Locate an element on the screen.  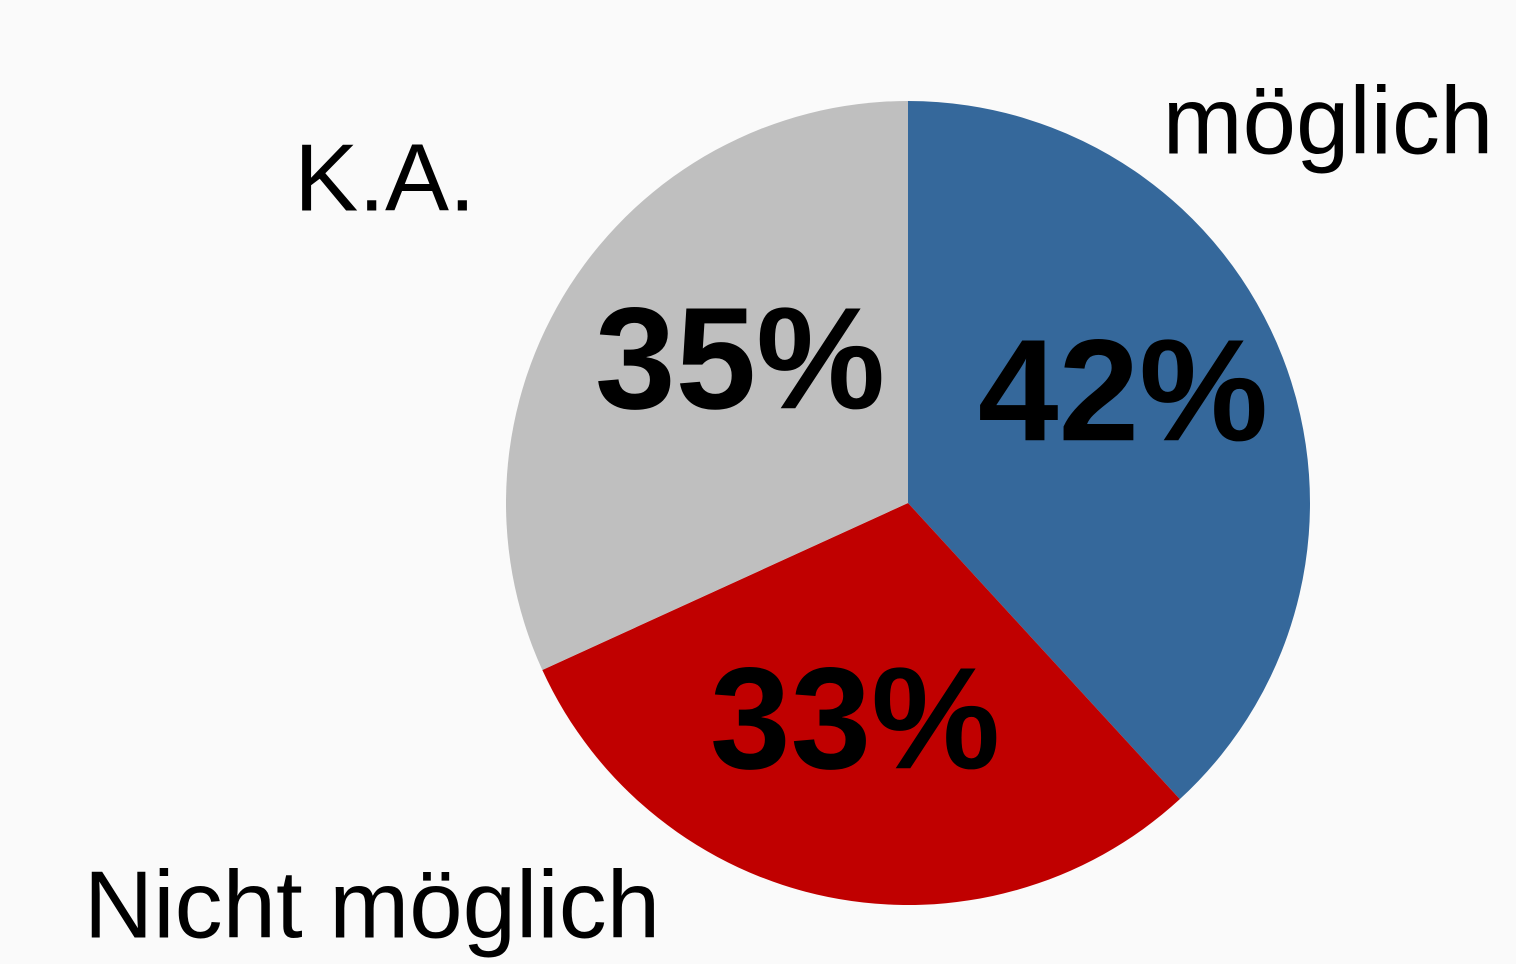
slice-value-label: 33% is located at coordinates (855, 718).